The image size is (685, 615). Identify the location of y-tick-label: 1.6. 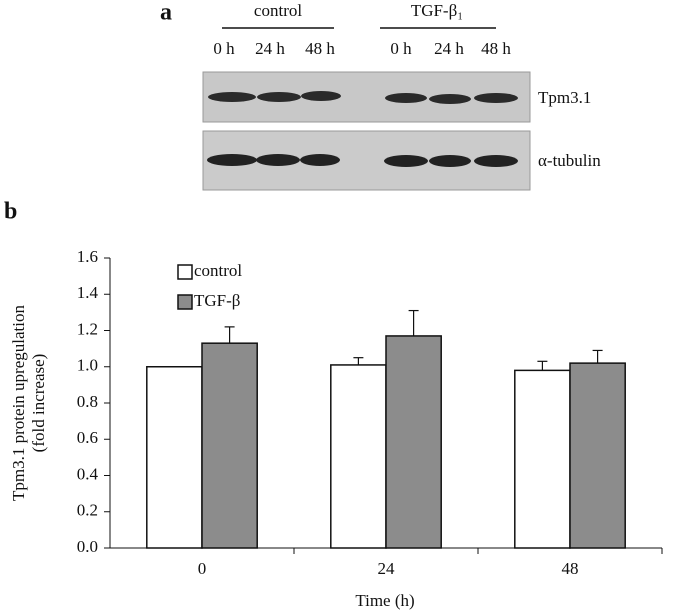
(87, 256).